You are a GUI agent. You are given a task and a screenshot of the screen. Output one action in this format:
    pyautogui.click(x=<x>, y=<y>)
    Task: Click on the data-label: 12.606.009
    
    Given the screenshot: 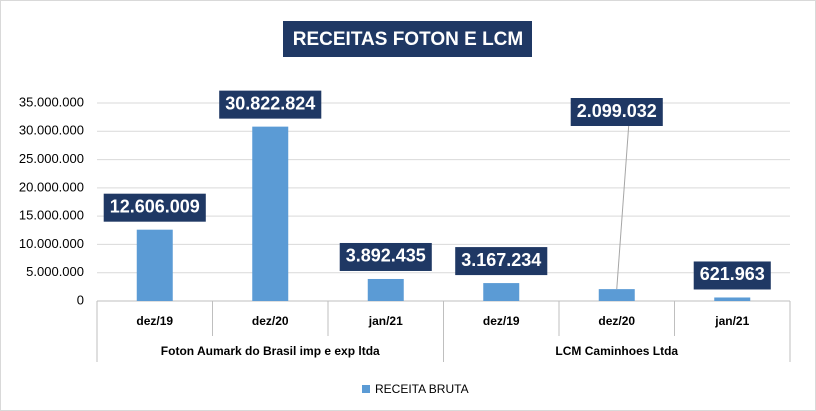 What is the action you would take?
    pyautogui.click(x=155, y=206)
    